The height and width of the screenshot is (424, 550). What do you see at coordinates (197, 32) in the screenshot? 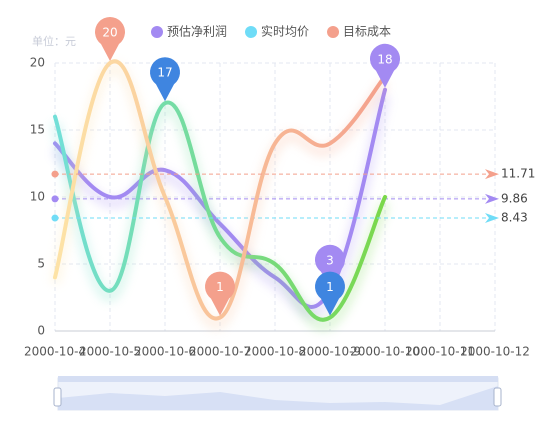
I see `legend-label: 预估净利润` at bounding box center [197, 32].